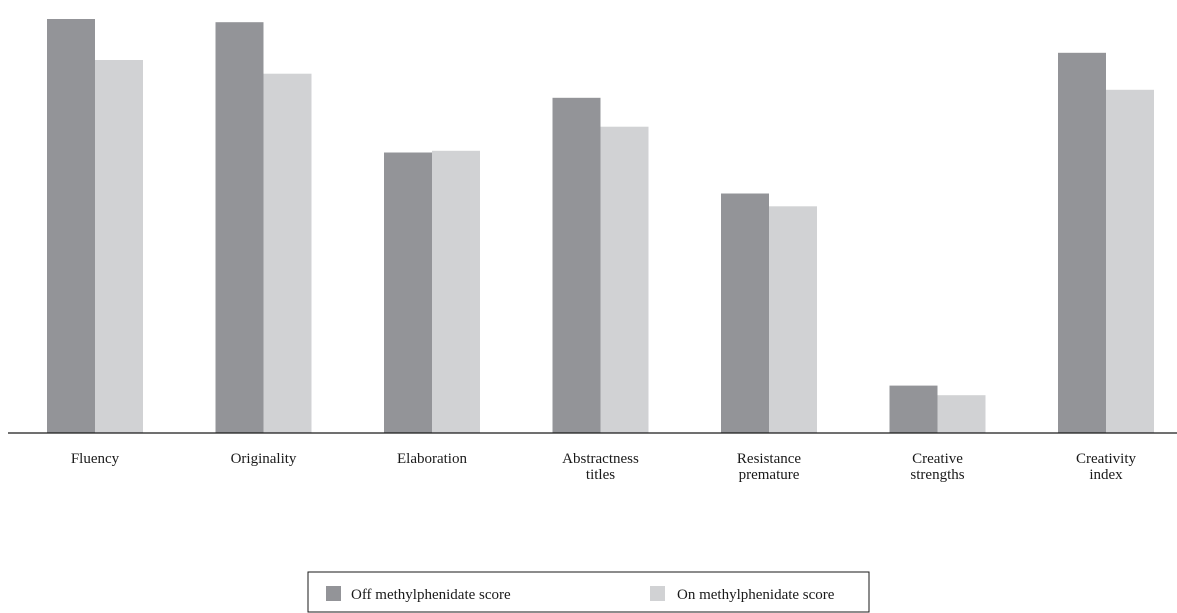 The height and width of the screenshot is (613, 1177). I want to click on legend-swatch-on, so click(657, 593).